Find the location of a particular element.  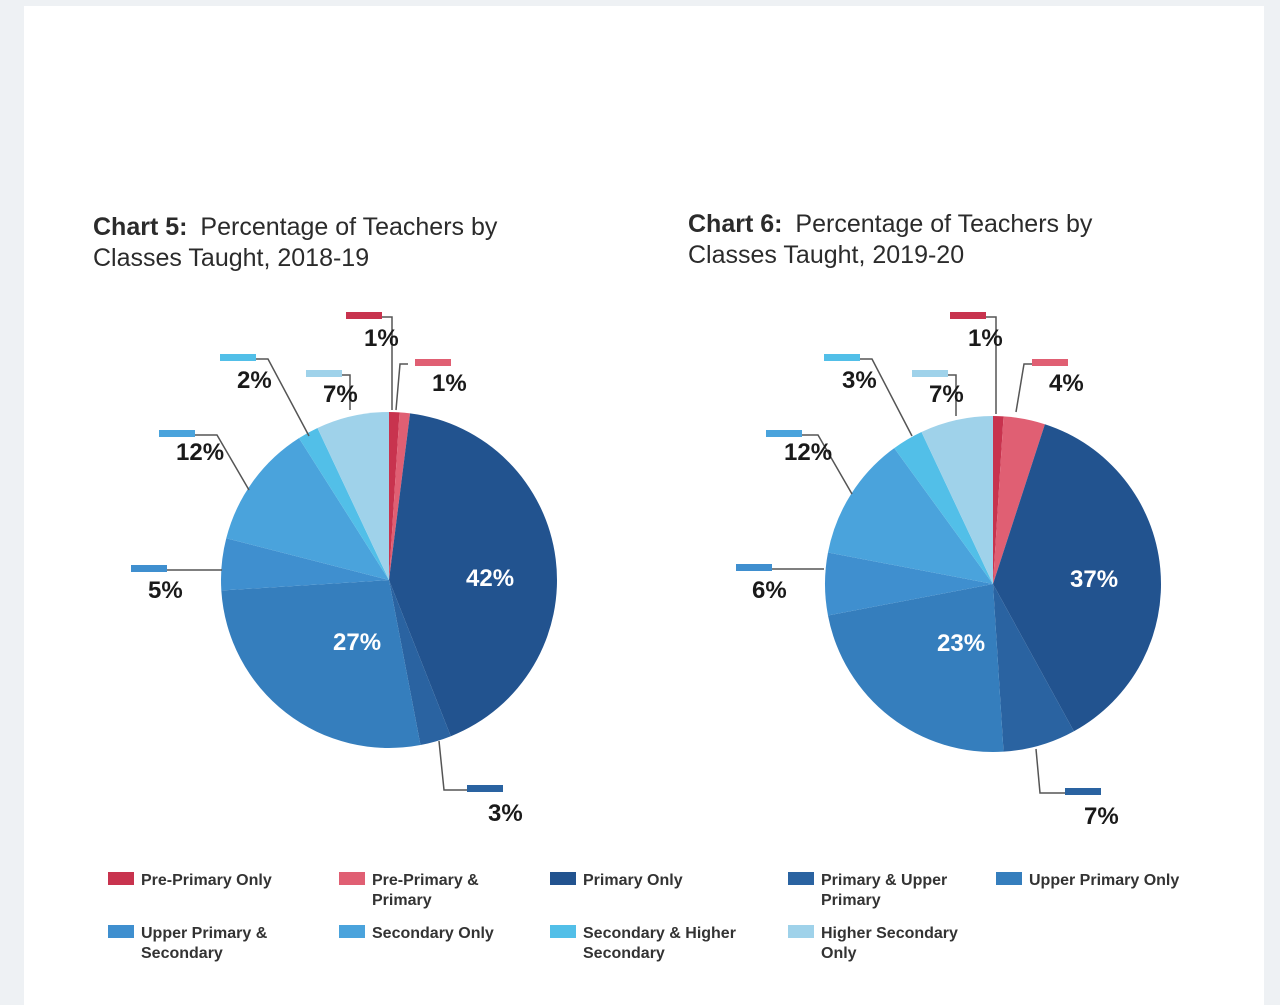

chart-5-title-bold: Chart 5: is located at coordinates (140, 227).